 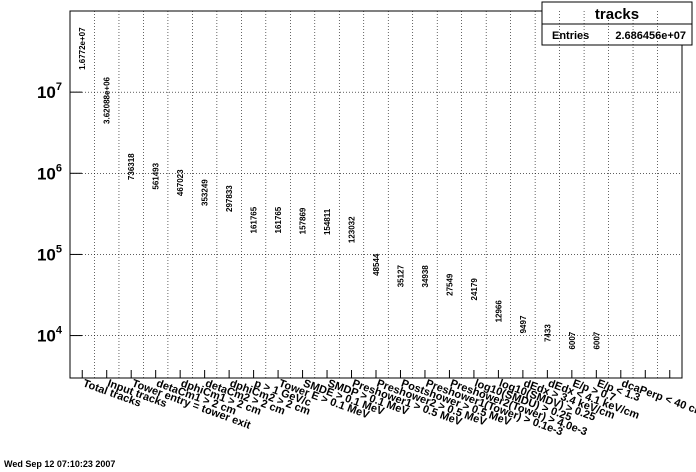 I want to click on value-label: 353249, so click(x=205, y=192).